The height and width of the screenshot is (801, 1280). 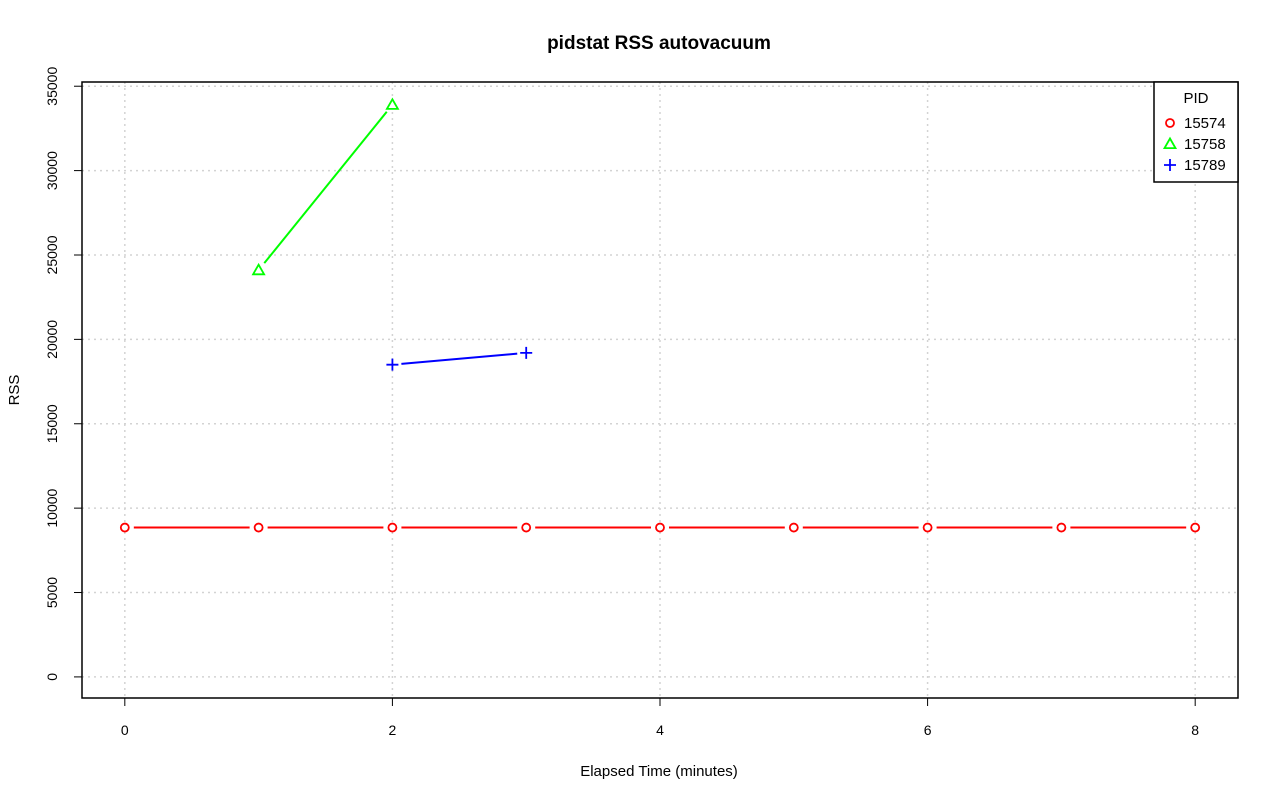 What do you see at coordinates (1205, 144) in the screenshot?
I see `legend-label: 15758` at bounding box center [1205, 144].